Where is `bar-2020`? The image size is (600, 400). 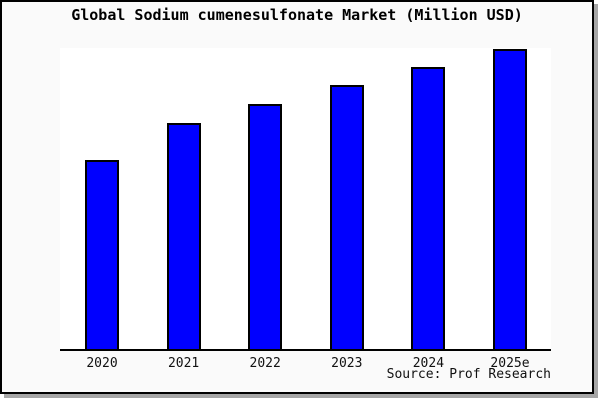 bar-2020 is located at coordinates (102, 254).